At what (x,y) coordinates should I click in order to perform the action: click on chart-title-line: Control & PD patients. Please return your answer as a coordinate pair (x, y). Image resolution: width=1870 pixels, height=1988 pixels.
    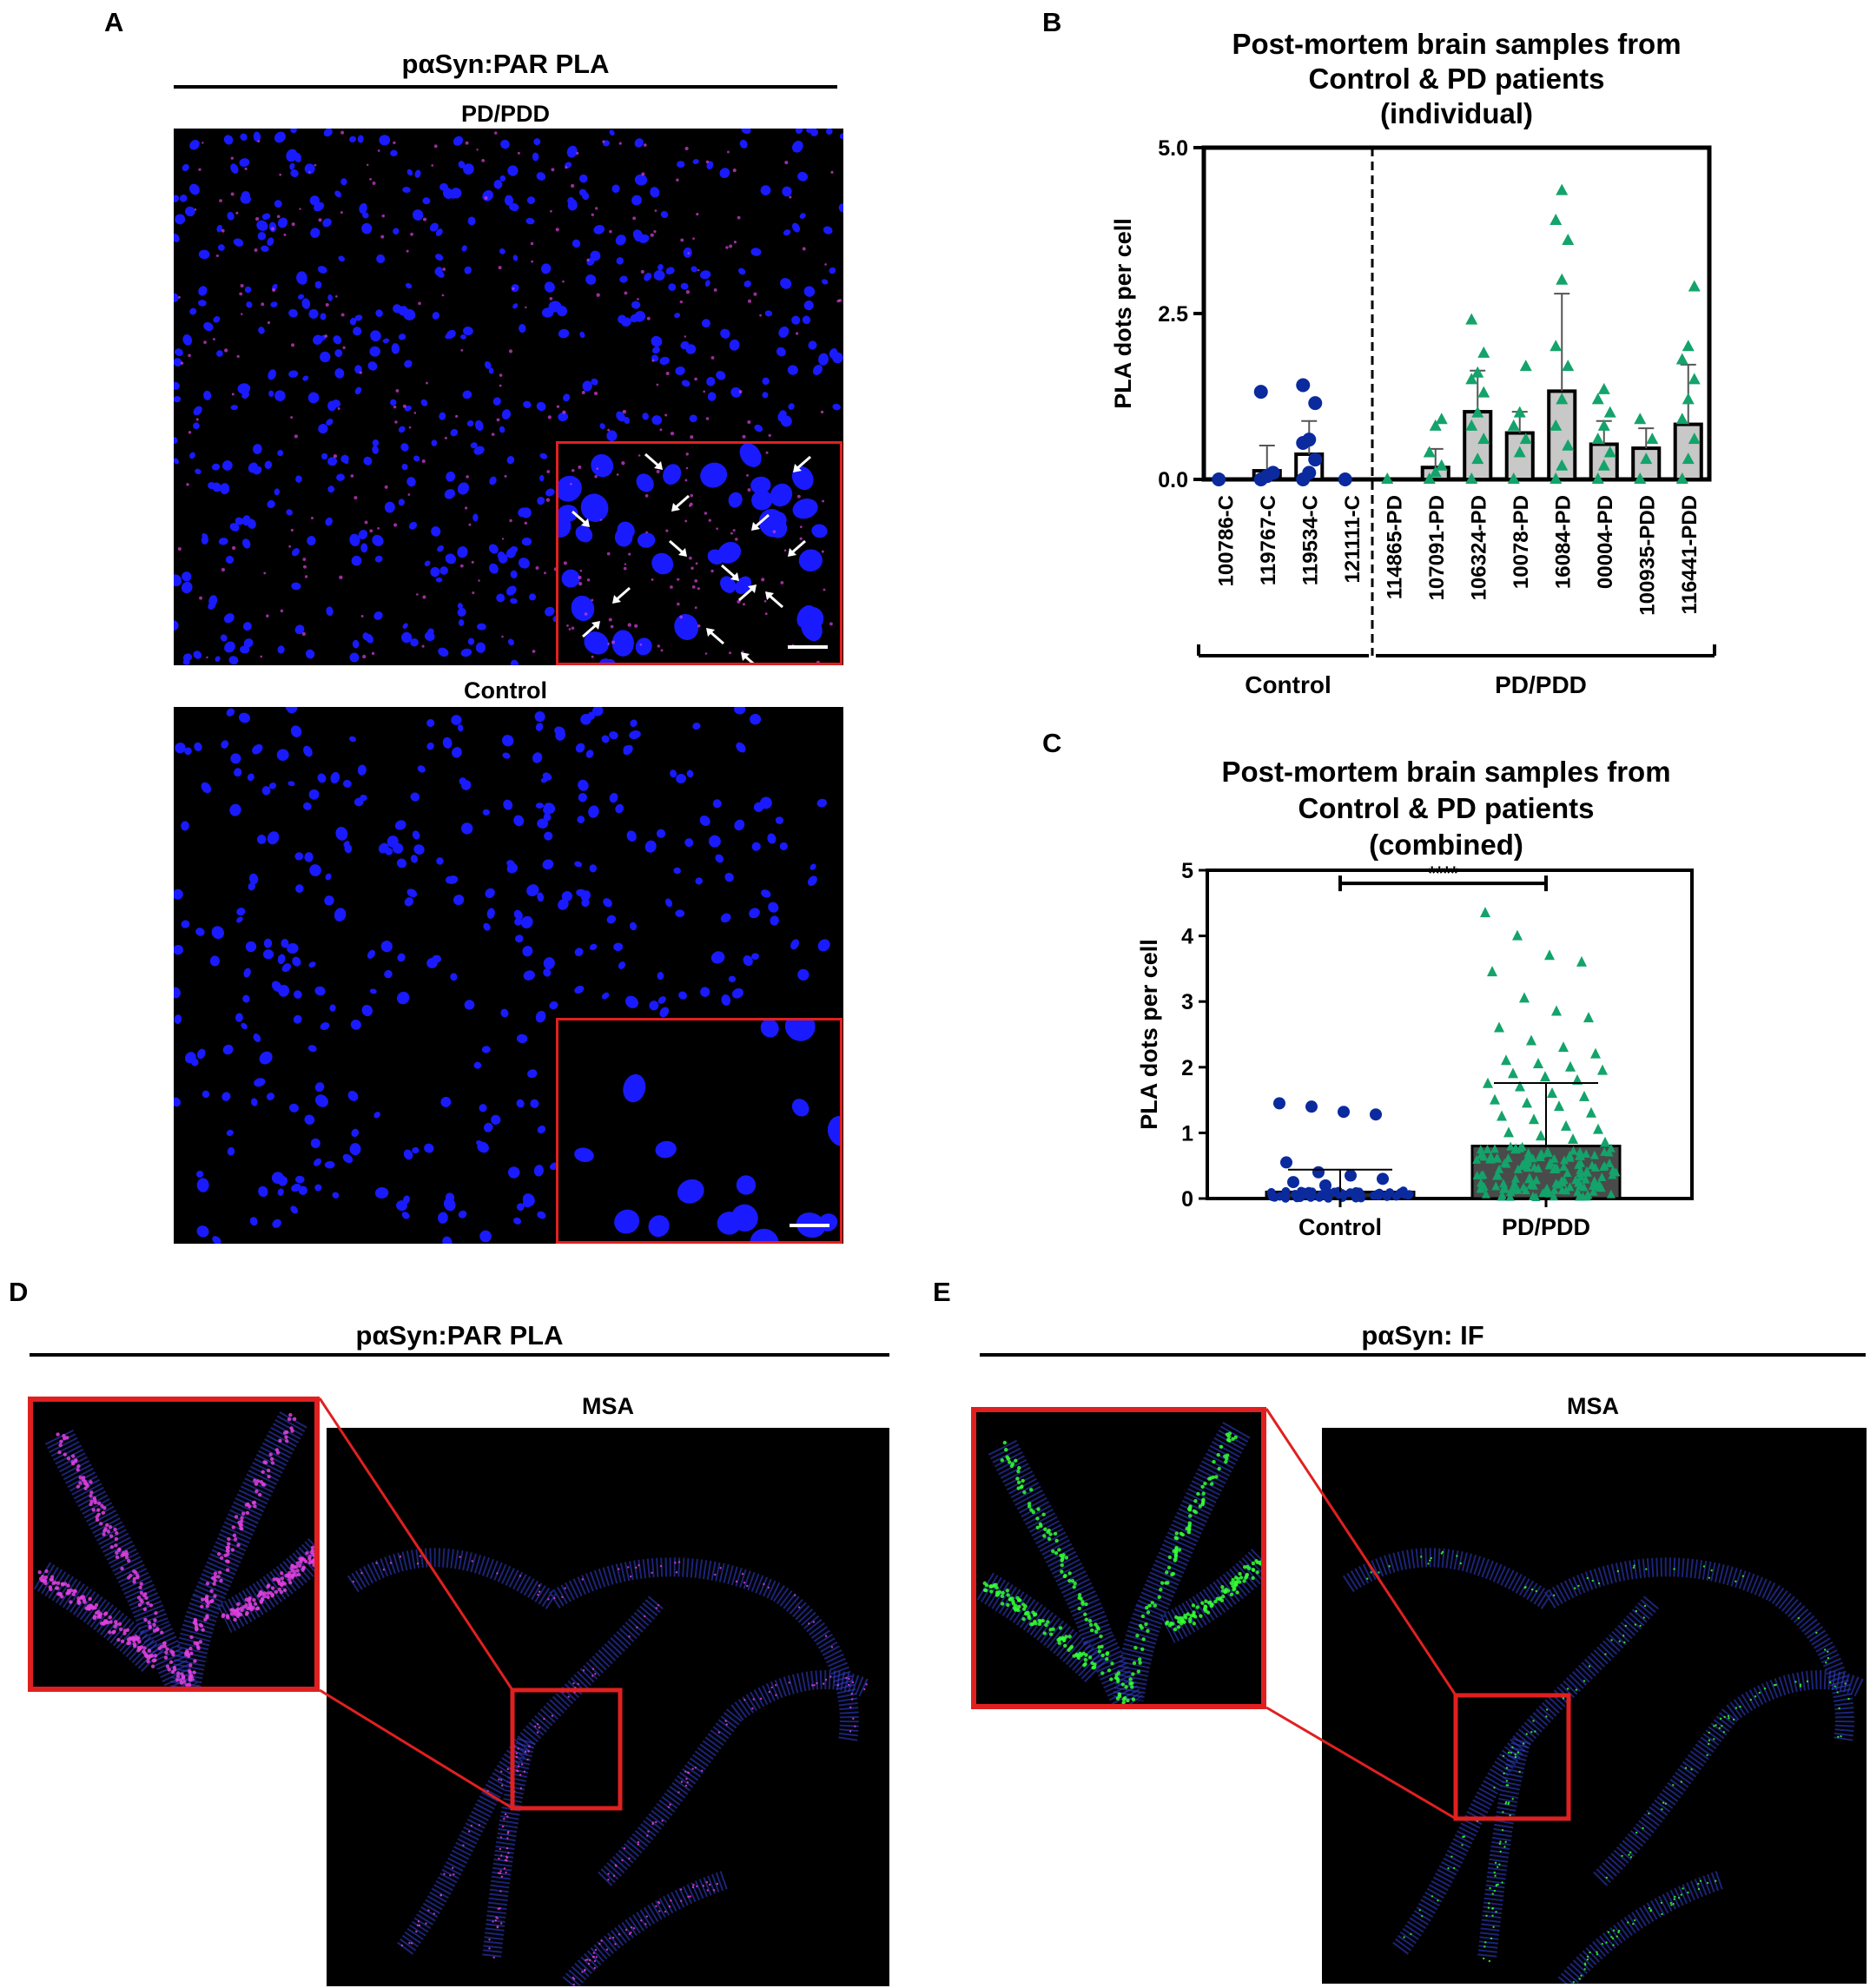
    Looking at the image, I should click on (1456, 79).